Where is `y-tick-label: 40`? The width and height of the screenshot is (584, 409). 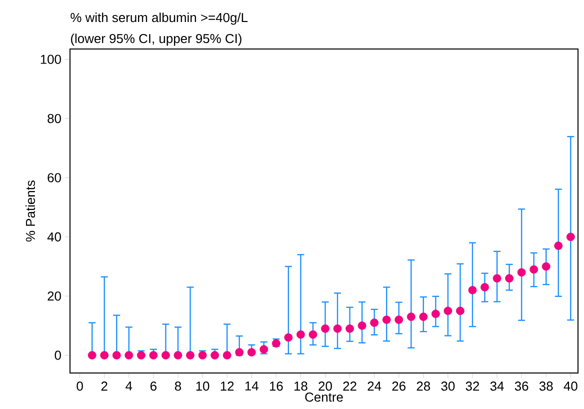
y-tick-label: 40 is located at coordinates (54, 237).